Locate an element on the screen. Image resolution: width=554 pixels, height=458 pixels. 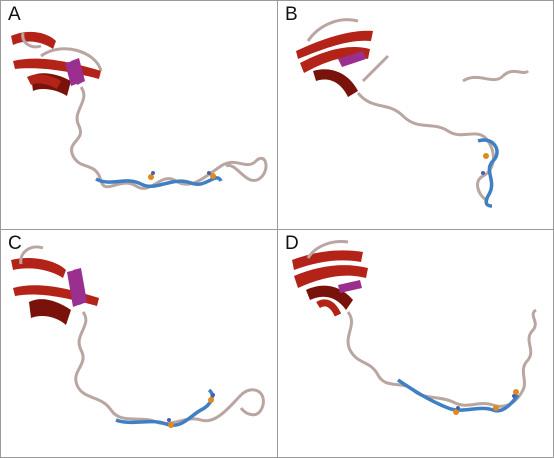
folded-domain-b is located at coordinates (343, 57).